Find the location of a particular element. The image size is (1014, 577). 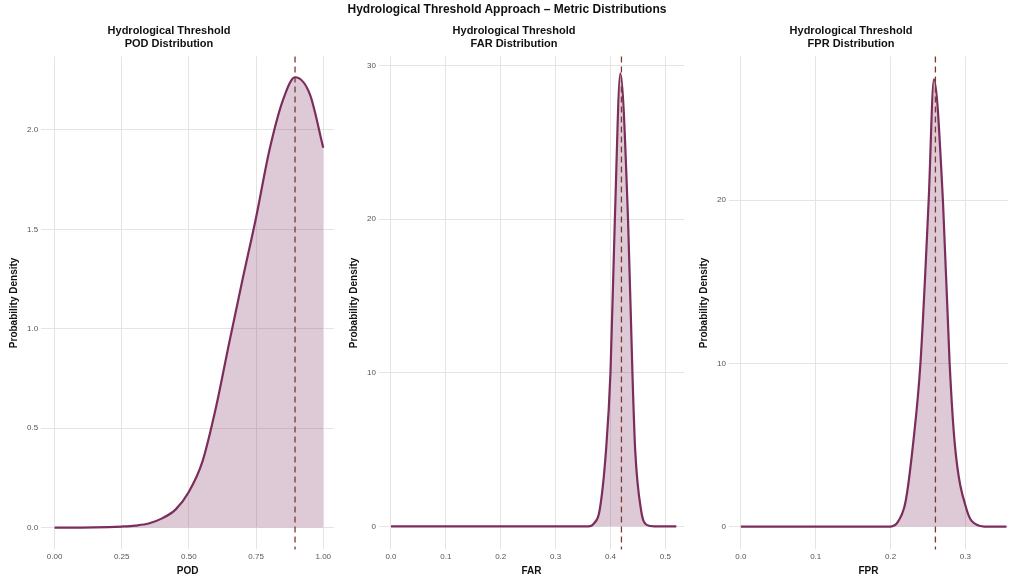

x-tick-label: 0.5 is located at coordinates (665, 557).